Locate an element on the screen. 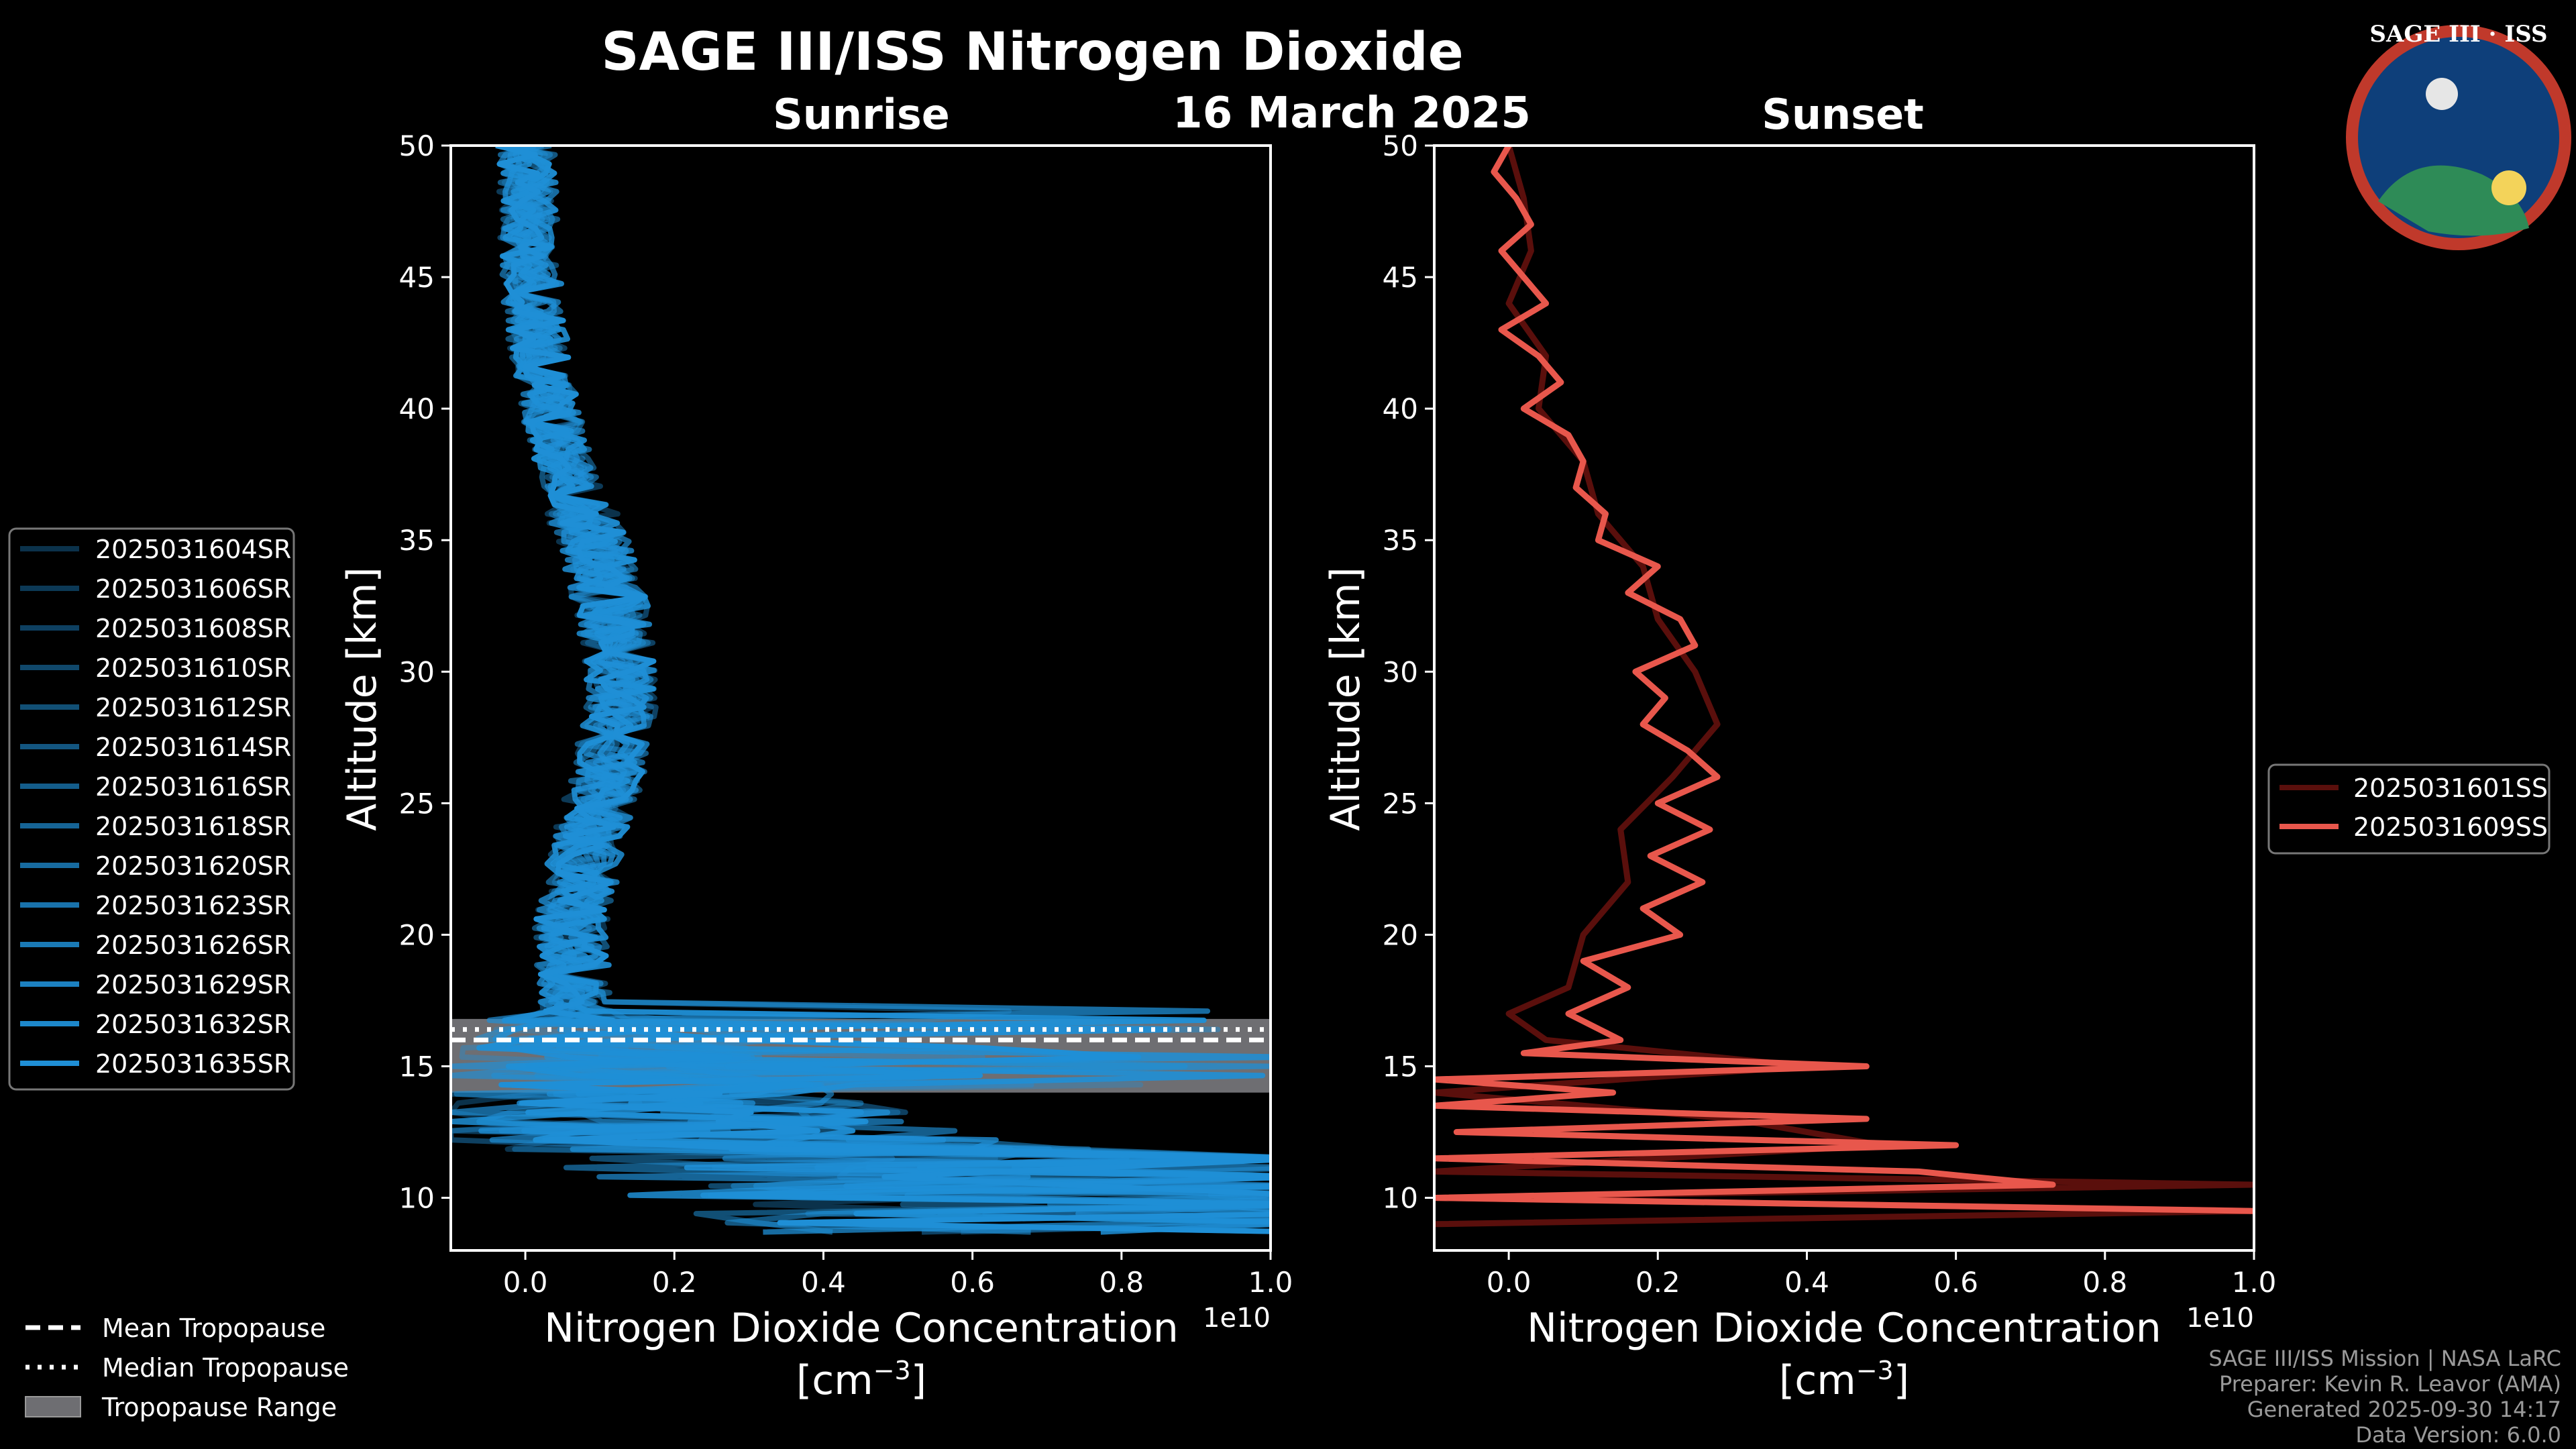  sunrise-legend-label: 2025031604SR is located at coordinates (193, 549).